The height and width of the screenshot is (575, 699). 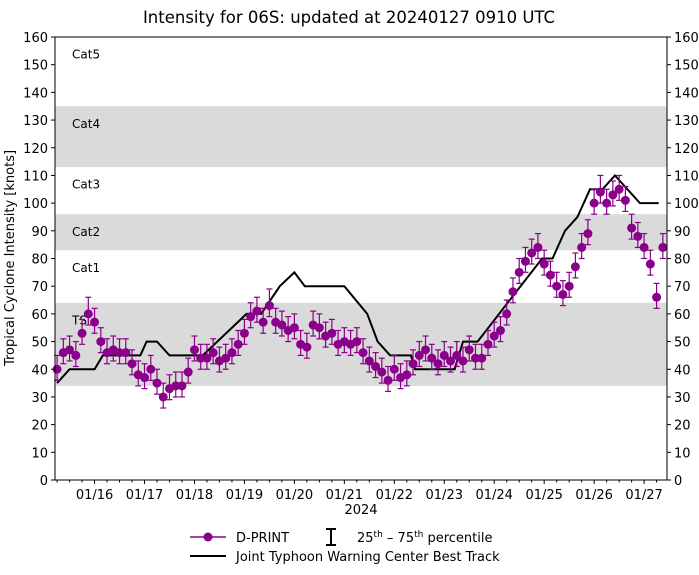 What do you see at coordinates (682, 232) in the screenshot?
I see `y-tick-label-right: 90` at bounding box center [682, 232].